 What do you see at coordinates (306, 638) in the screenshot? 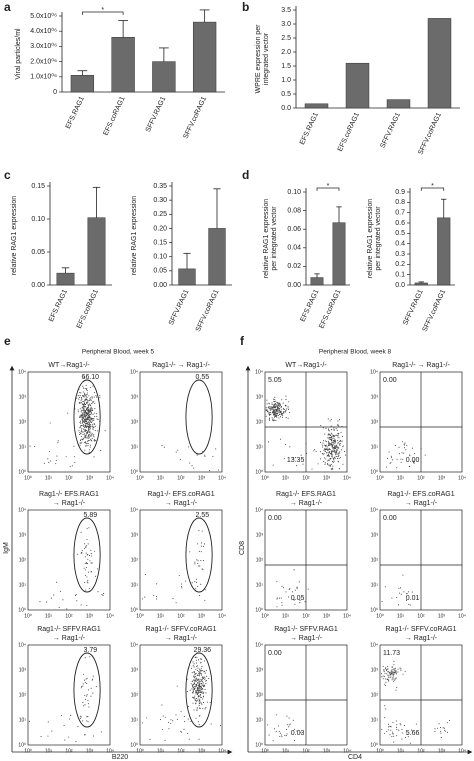
I see `plot-title: → Rag1-/-` at bounding box center [306, 638].